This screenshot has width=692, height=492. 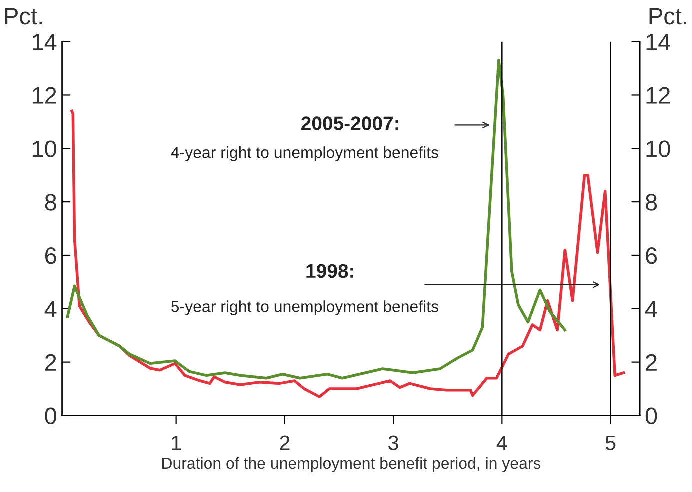 I want to click on annotation: 2005-2007:, so click(x=350, y=123).